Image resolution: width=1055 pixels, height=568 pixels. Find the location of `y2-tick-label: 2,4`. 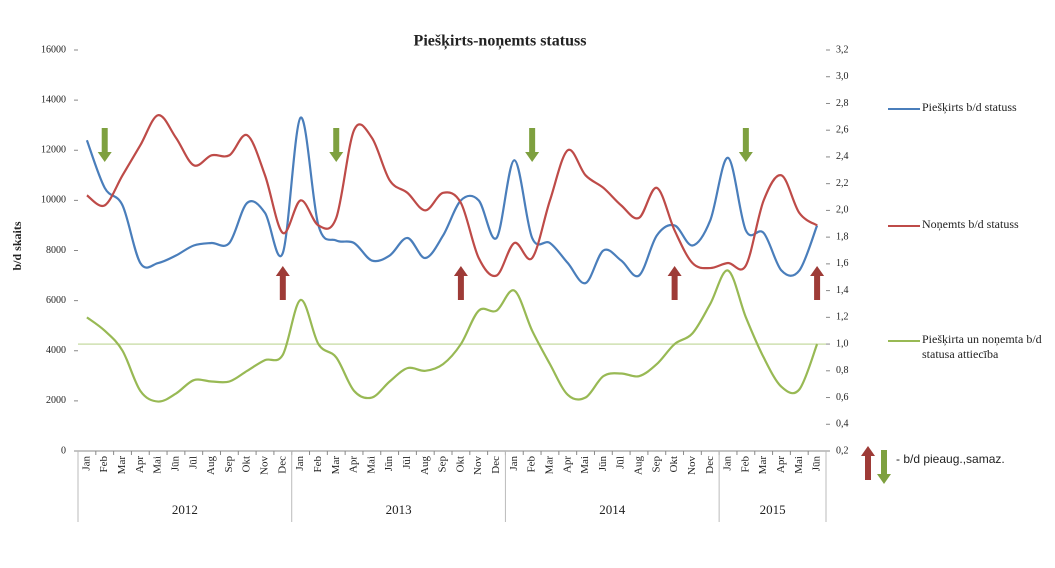

y2-tick-label: 2,4 is located at coordinates (842, 156).